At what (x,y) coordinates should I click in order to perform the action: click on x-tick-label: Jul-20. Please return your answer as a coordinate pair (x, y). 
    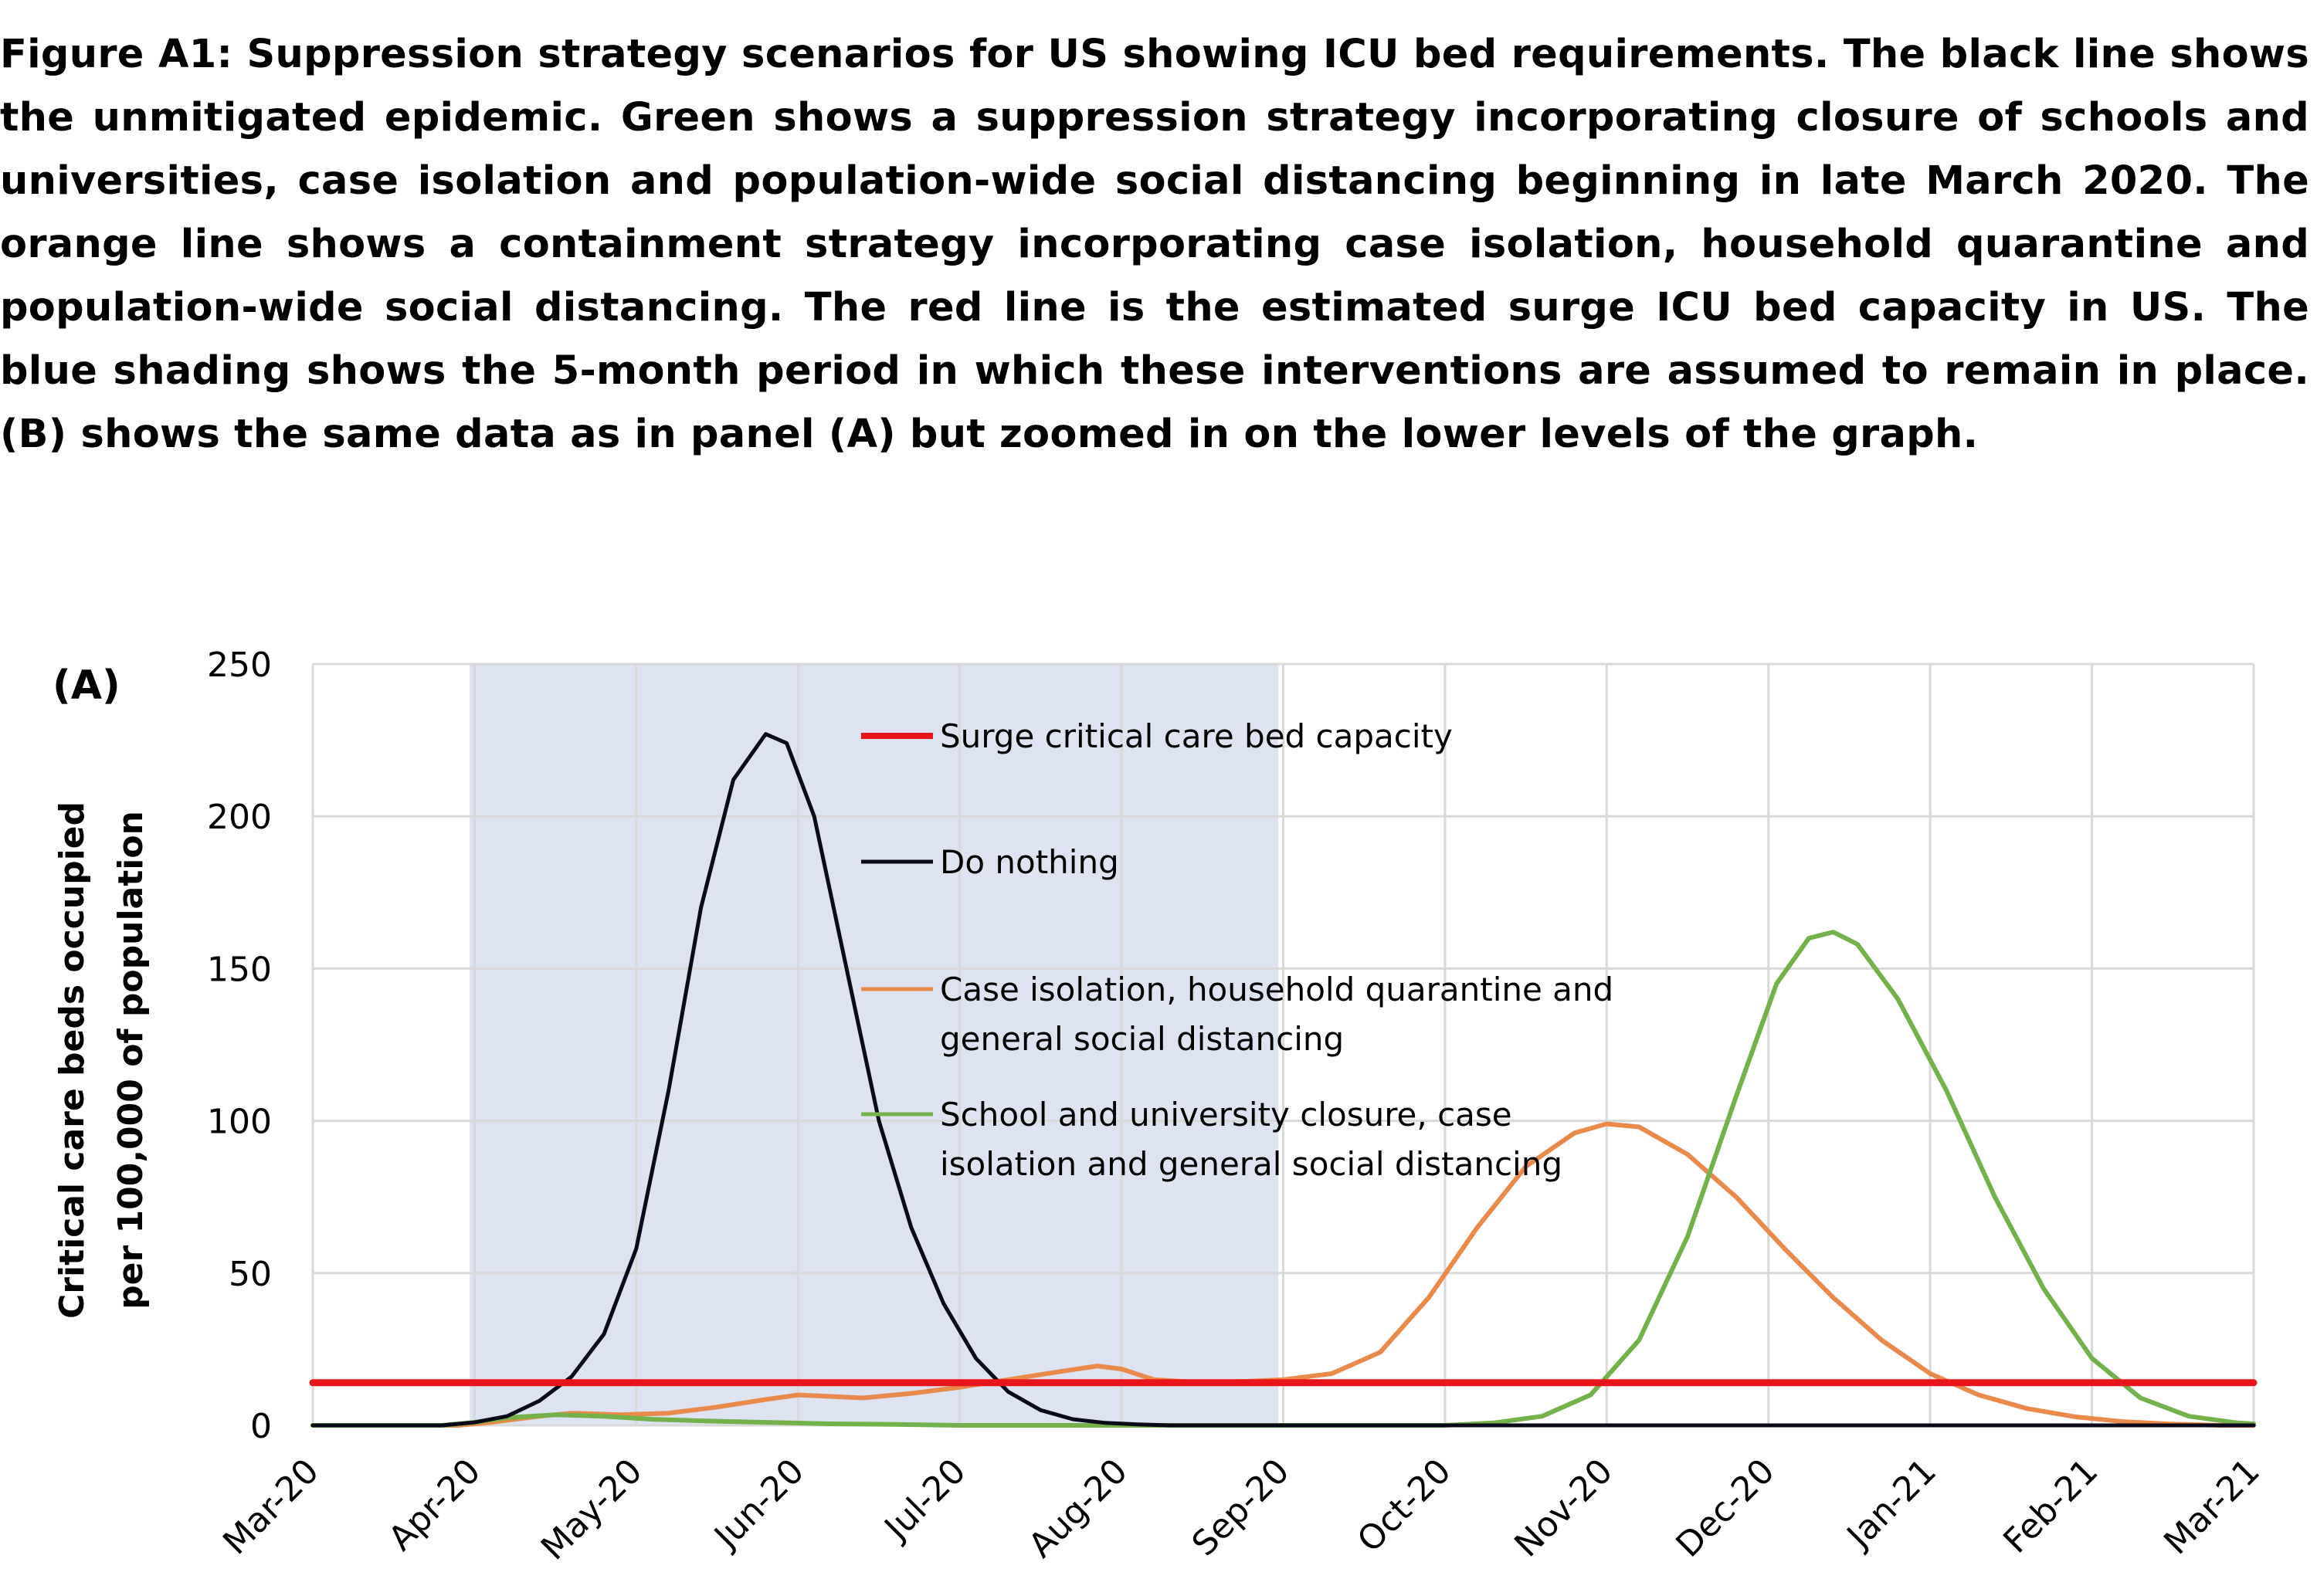
    Looking at the image, I should click on (925, 1501).